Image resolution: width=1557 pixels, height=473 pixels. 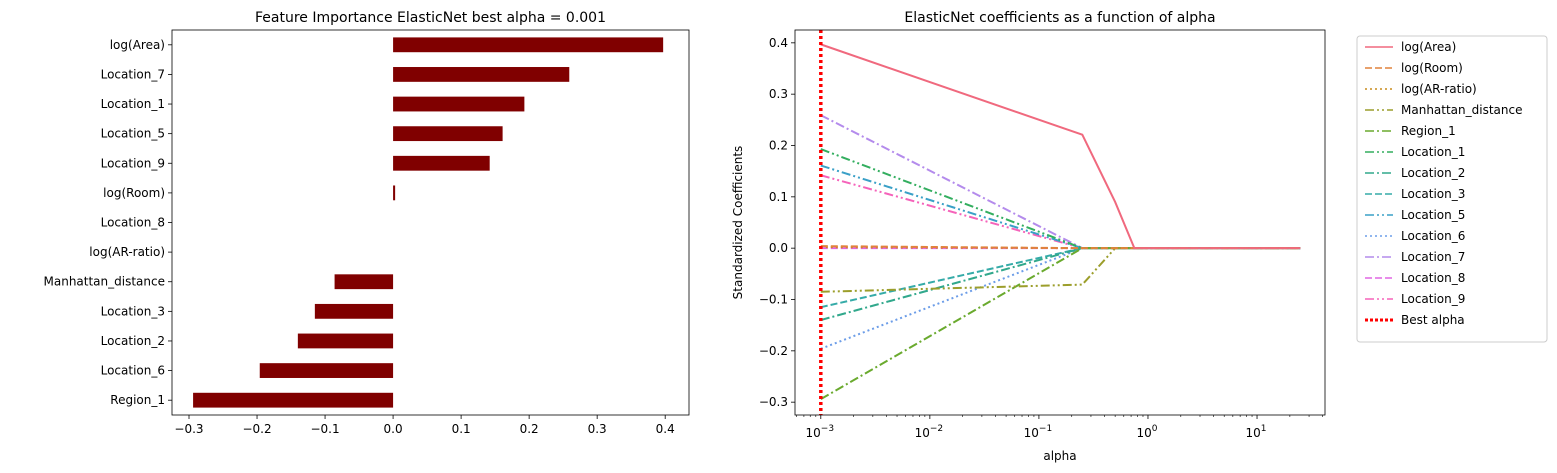 What do you see at coordinates (133, 223) in the screenshot?
I see `y-tick-label: Location_8` at bounding box center [133, 223].